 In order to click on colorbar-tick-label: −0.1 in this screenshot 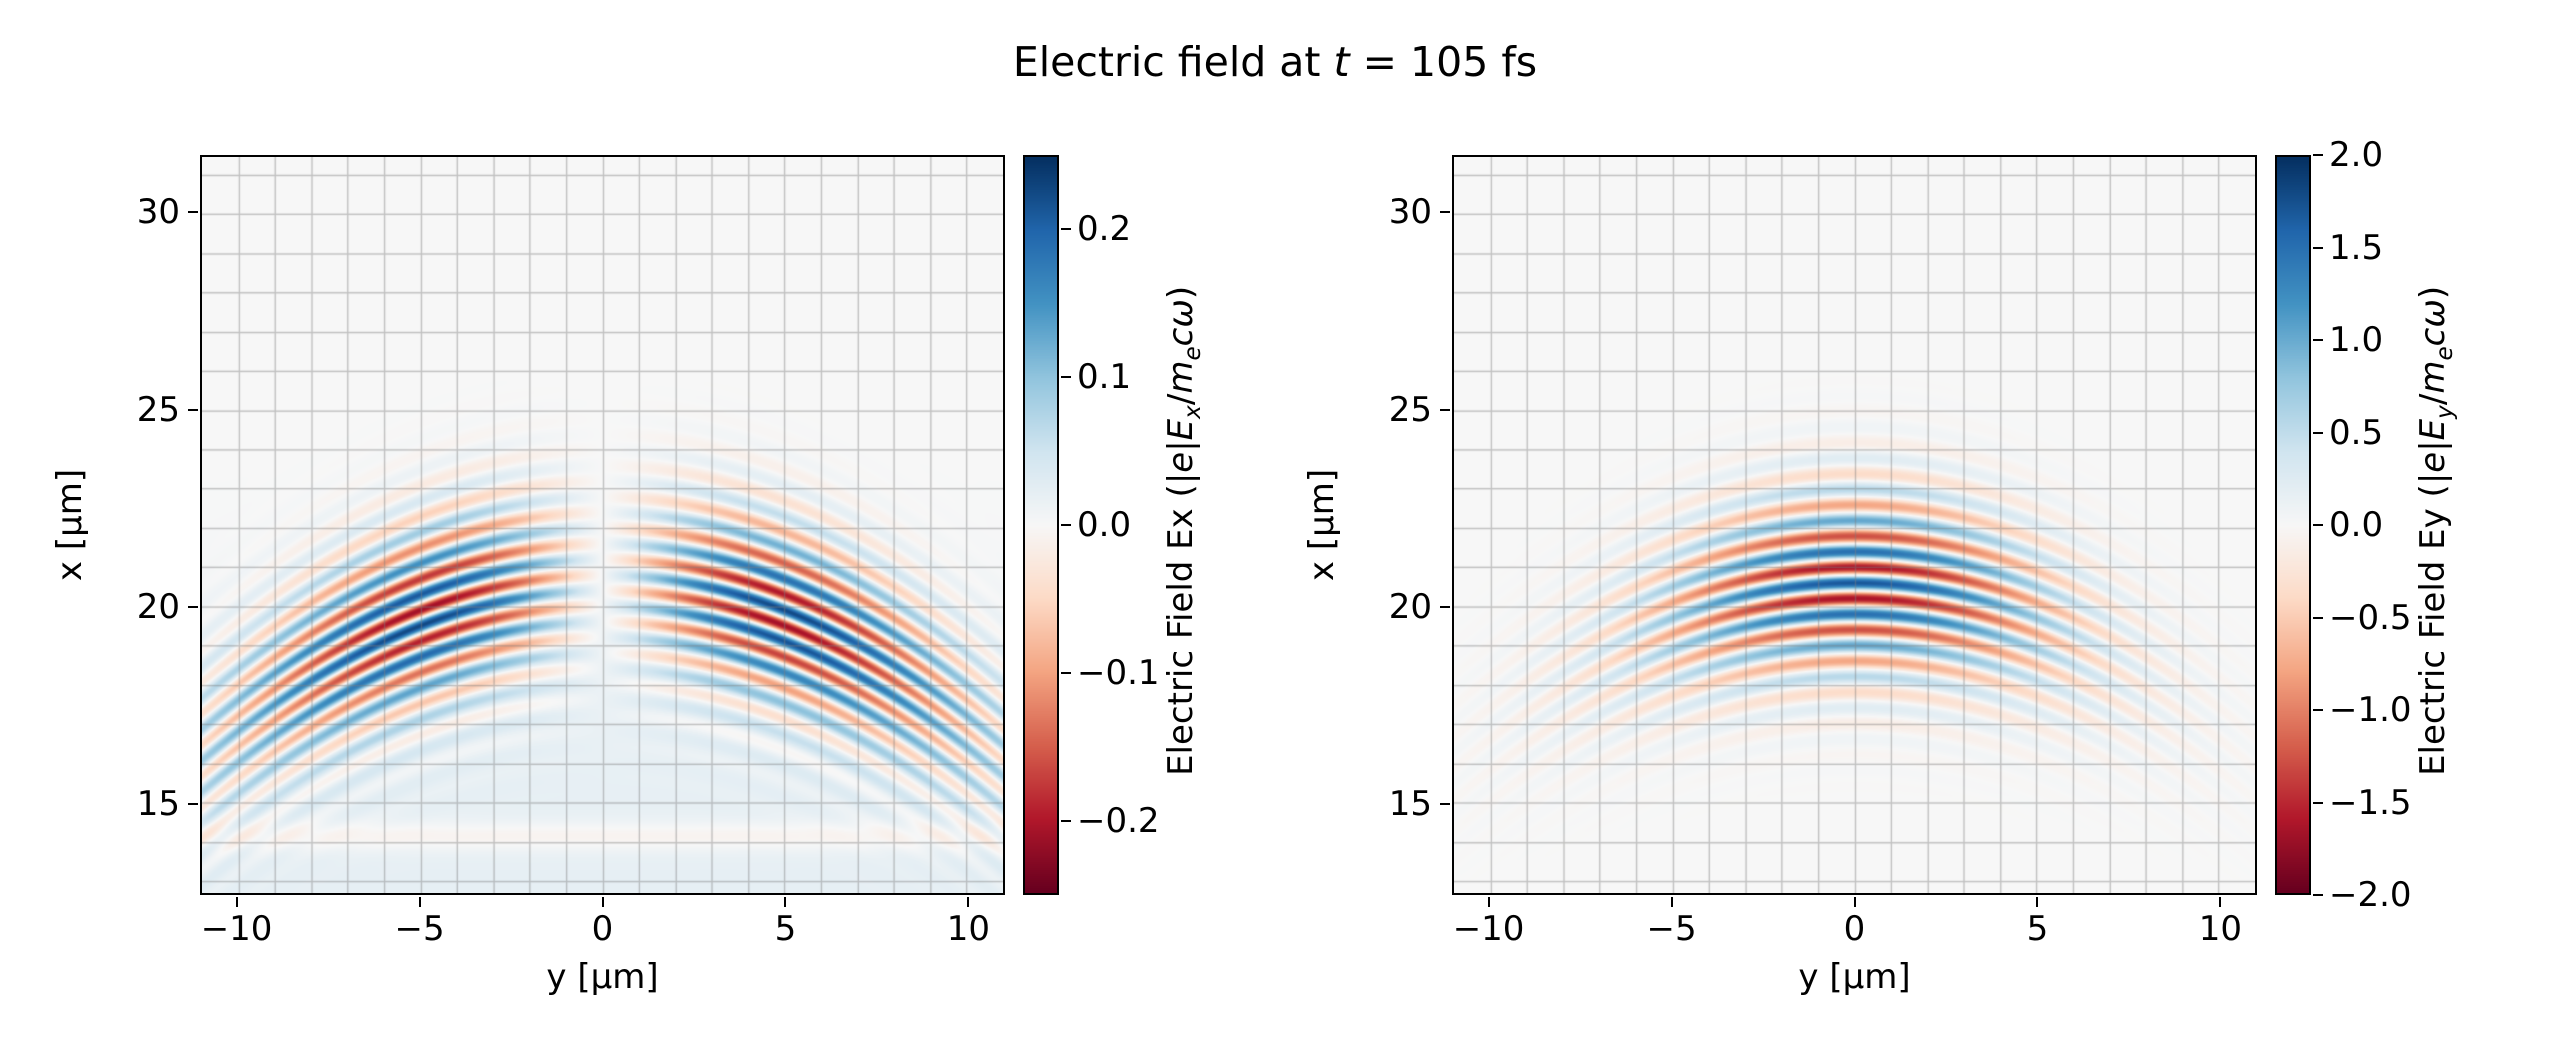, I will do `click(1118, 673)`.